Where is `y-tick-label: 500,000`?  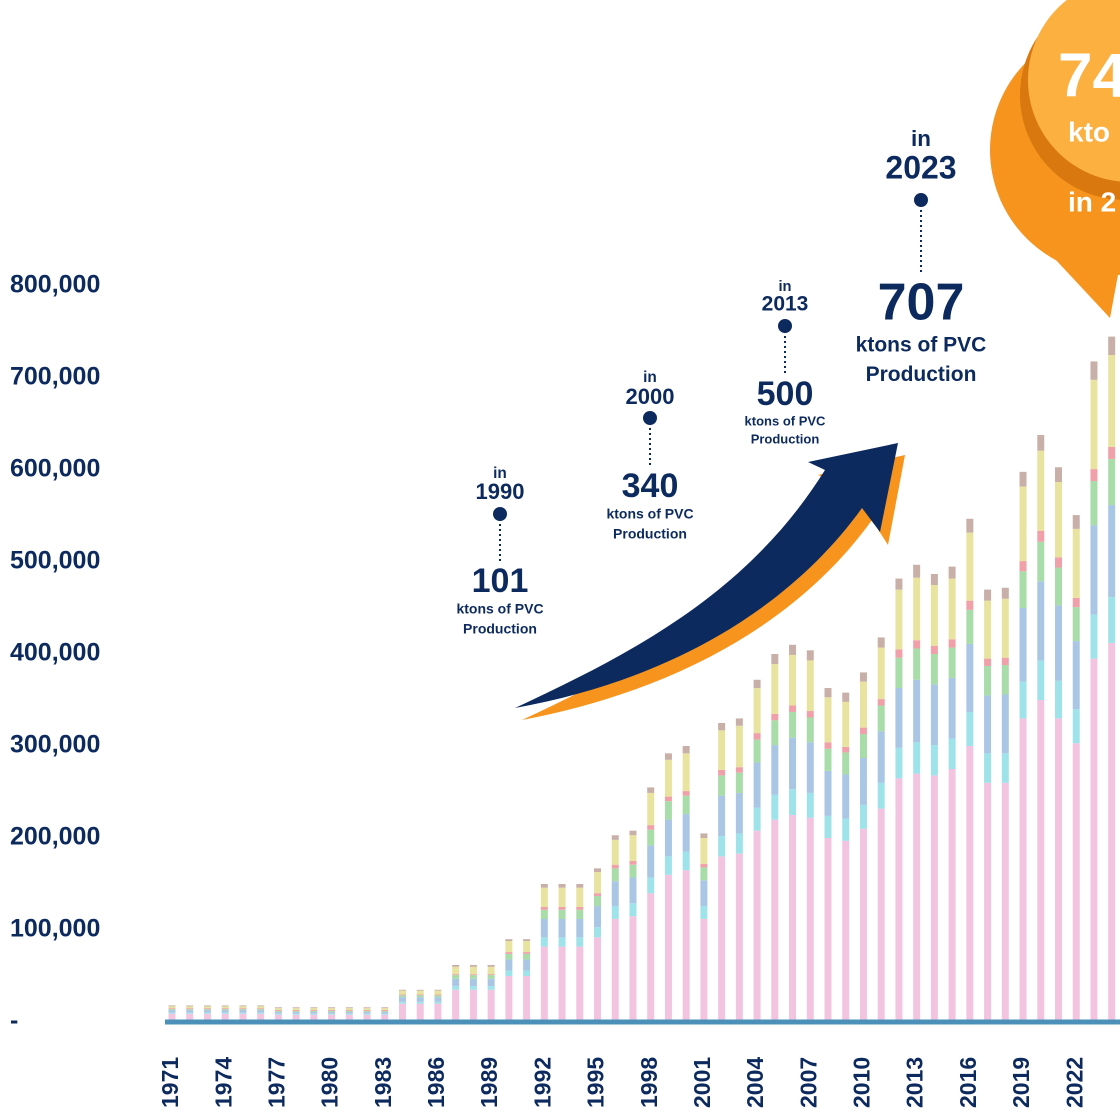
y-tick-label: 500,000 is located at coordinates (55, 561).